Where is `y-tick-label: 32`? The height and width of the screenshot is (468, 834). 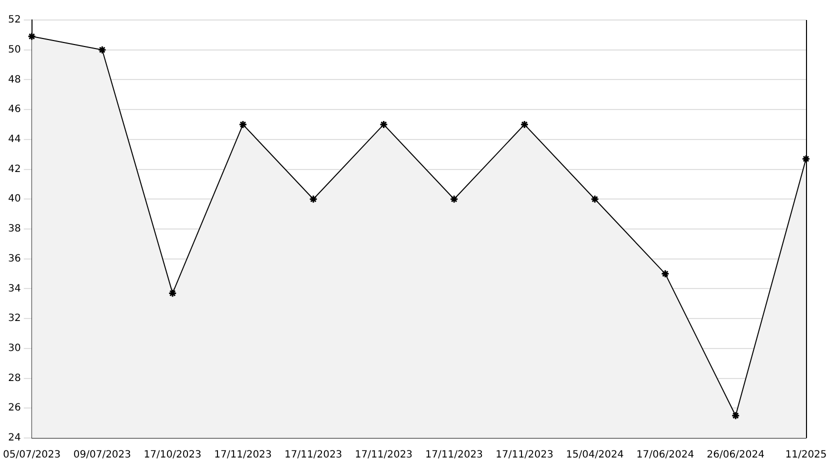
y-tick-label: 32 is located at coordinates (14, 318).